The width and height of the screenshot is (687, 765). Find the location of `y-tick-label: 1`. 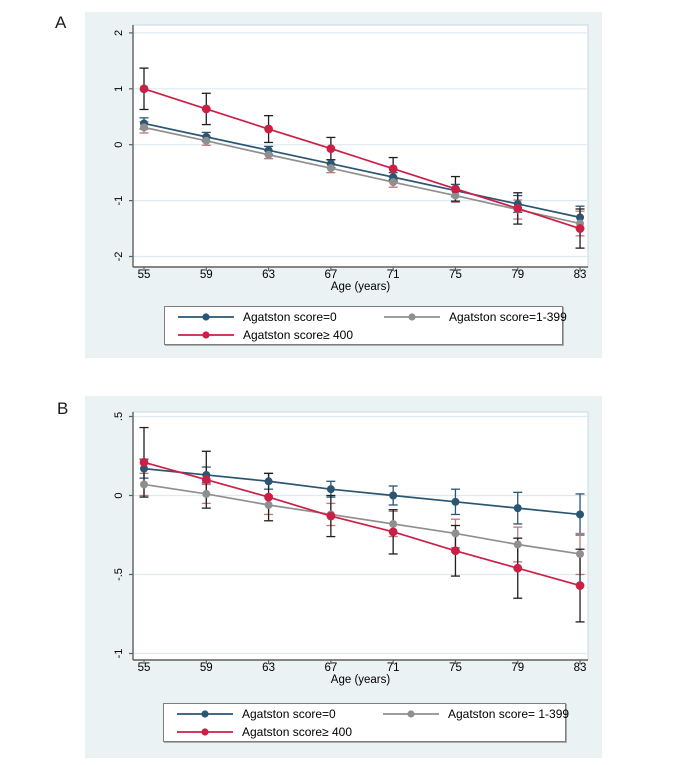

y-tick-label: 1 is located at coordinates (119, 89).